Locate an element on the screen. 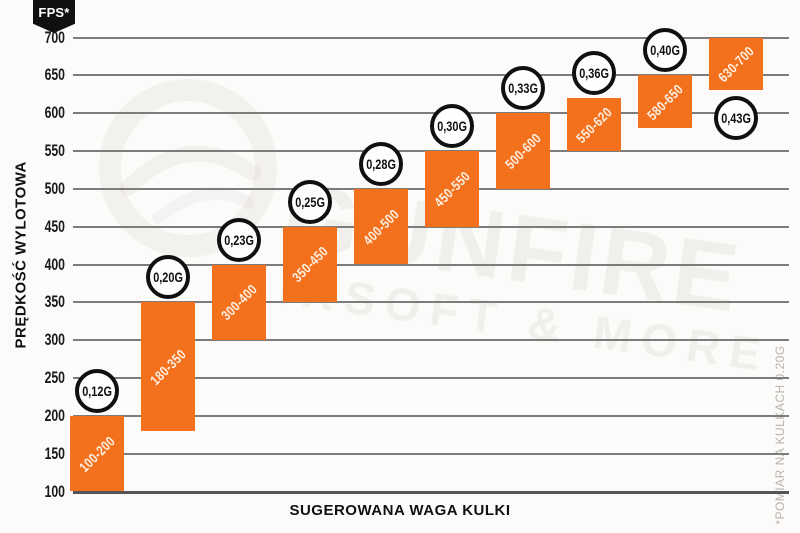 Image resolution: width=800 pixels, height=533 pixels. range-bar-030g: 450-550 is located at coordinates (452, 189).